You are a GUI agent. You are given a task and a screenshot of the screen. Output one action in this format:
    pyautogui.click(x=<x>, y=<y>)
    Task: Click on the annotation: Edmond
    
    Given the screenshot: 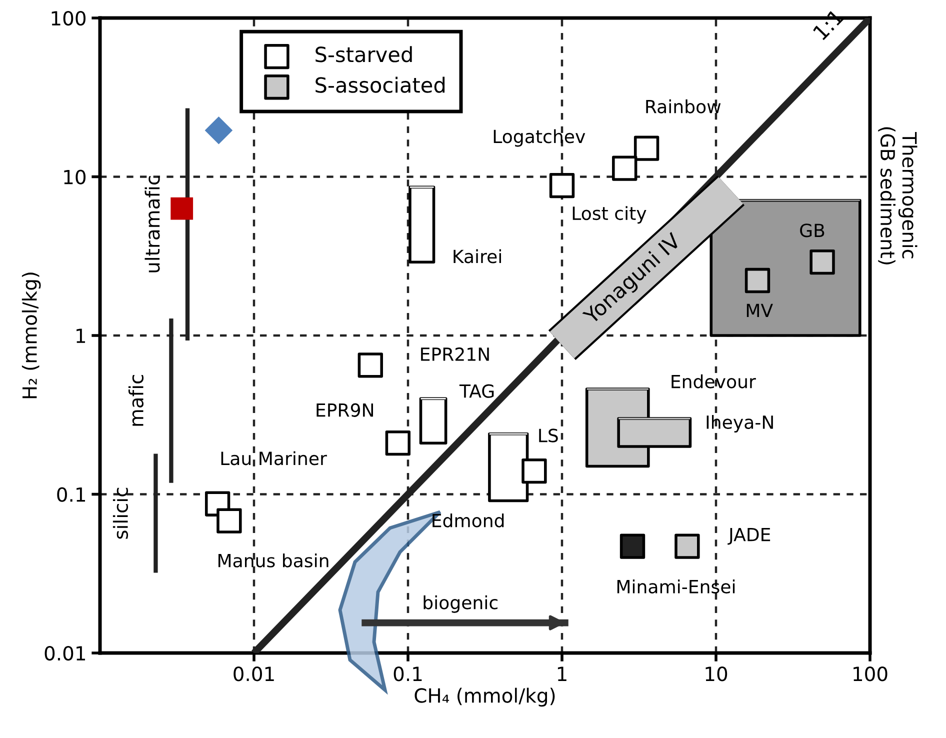 What is the action you would take?
    pyautogui.click(x=468, y=520)
    